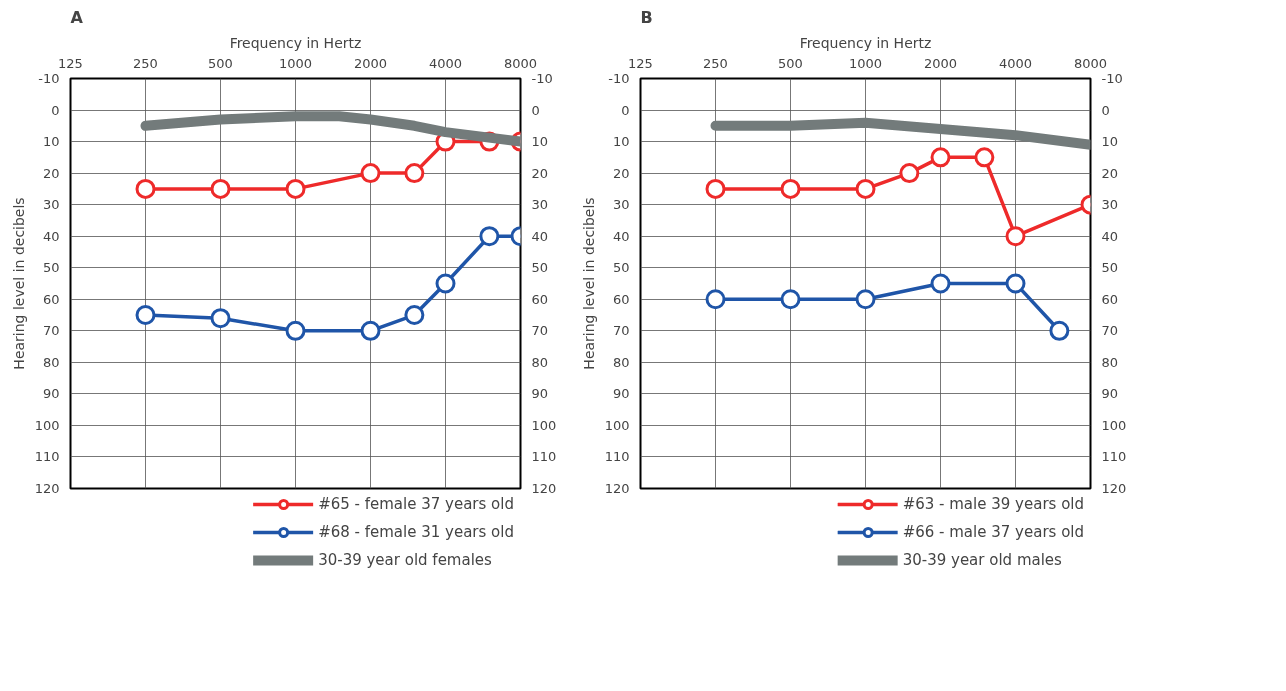 Image resolution: width=1286 pixels, height=691 pixels. I want to click on legend-label: #66 - male 37 years old, so click(993, 532).